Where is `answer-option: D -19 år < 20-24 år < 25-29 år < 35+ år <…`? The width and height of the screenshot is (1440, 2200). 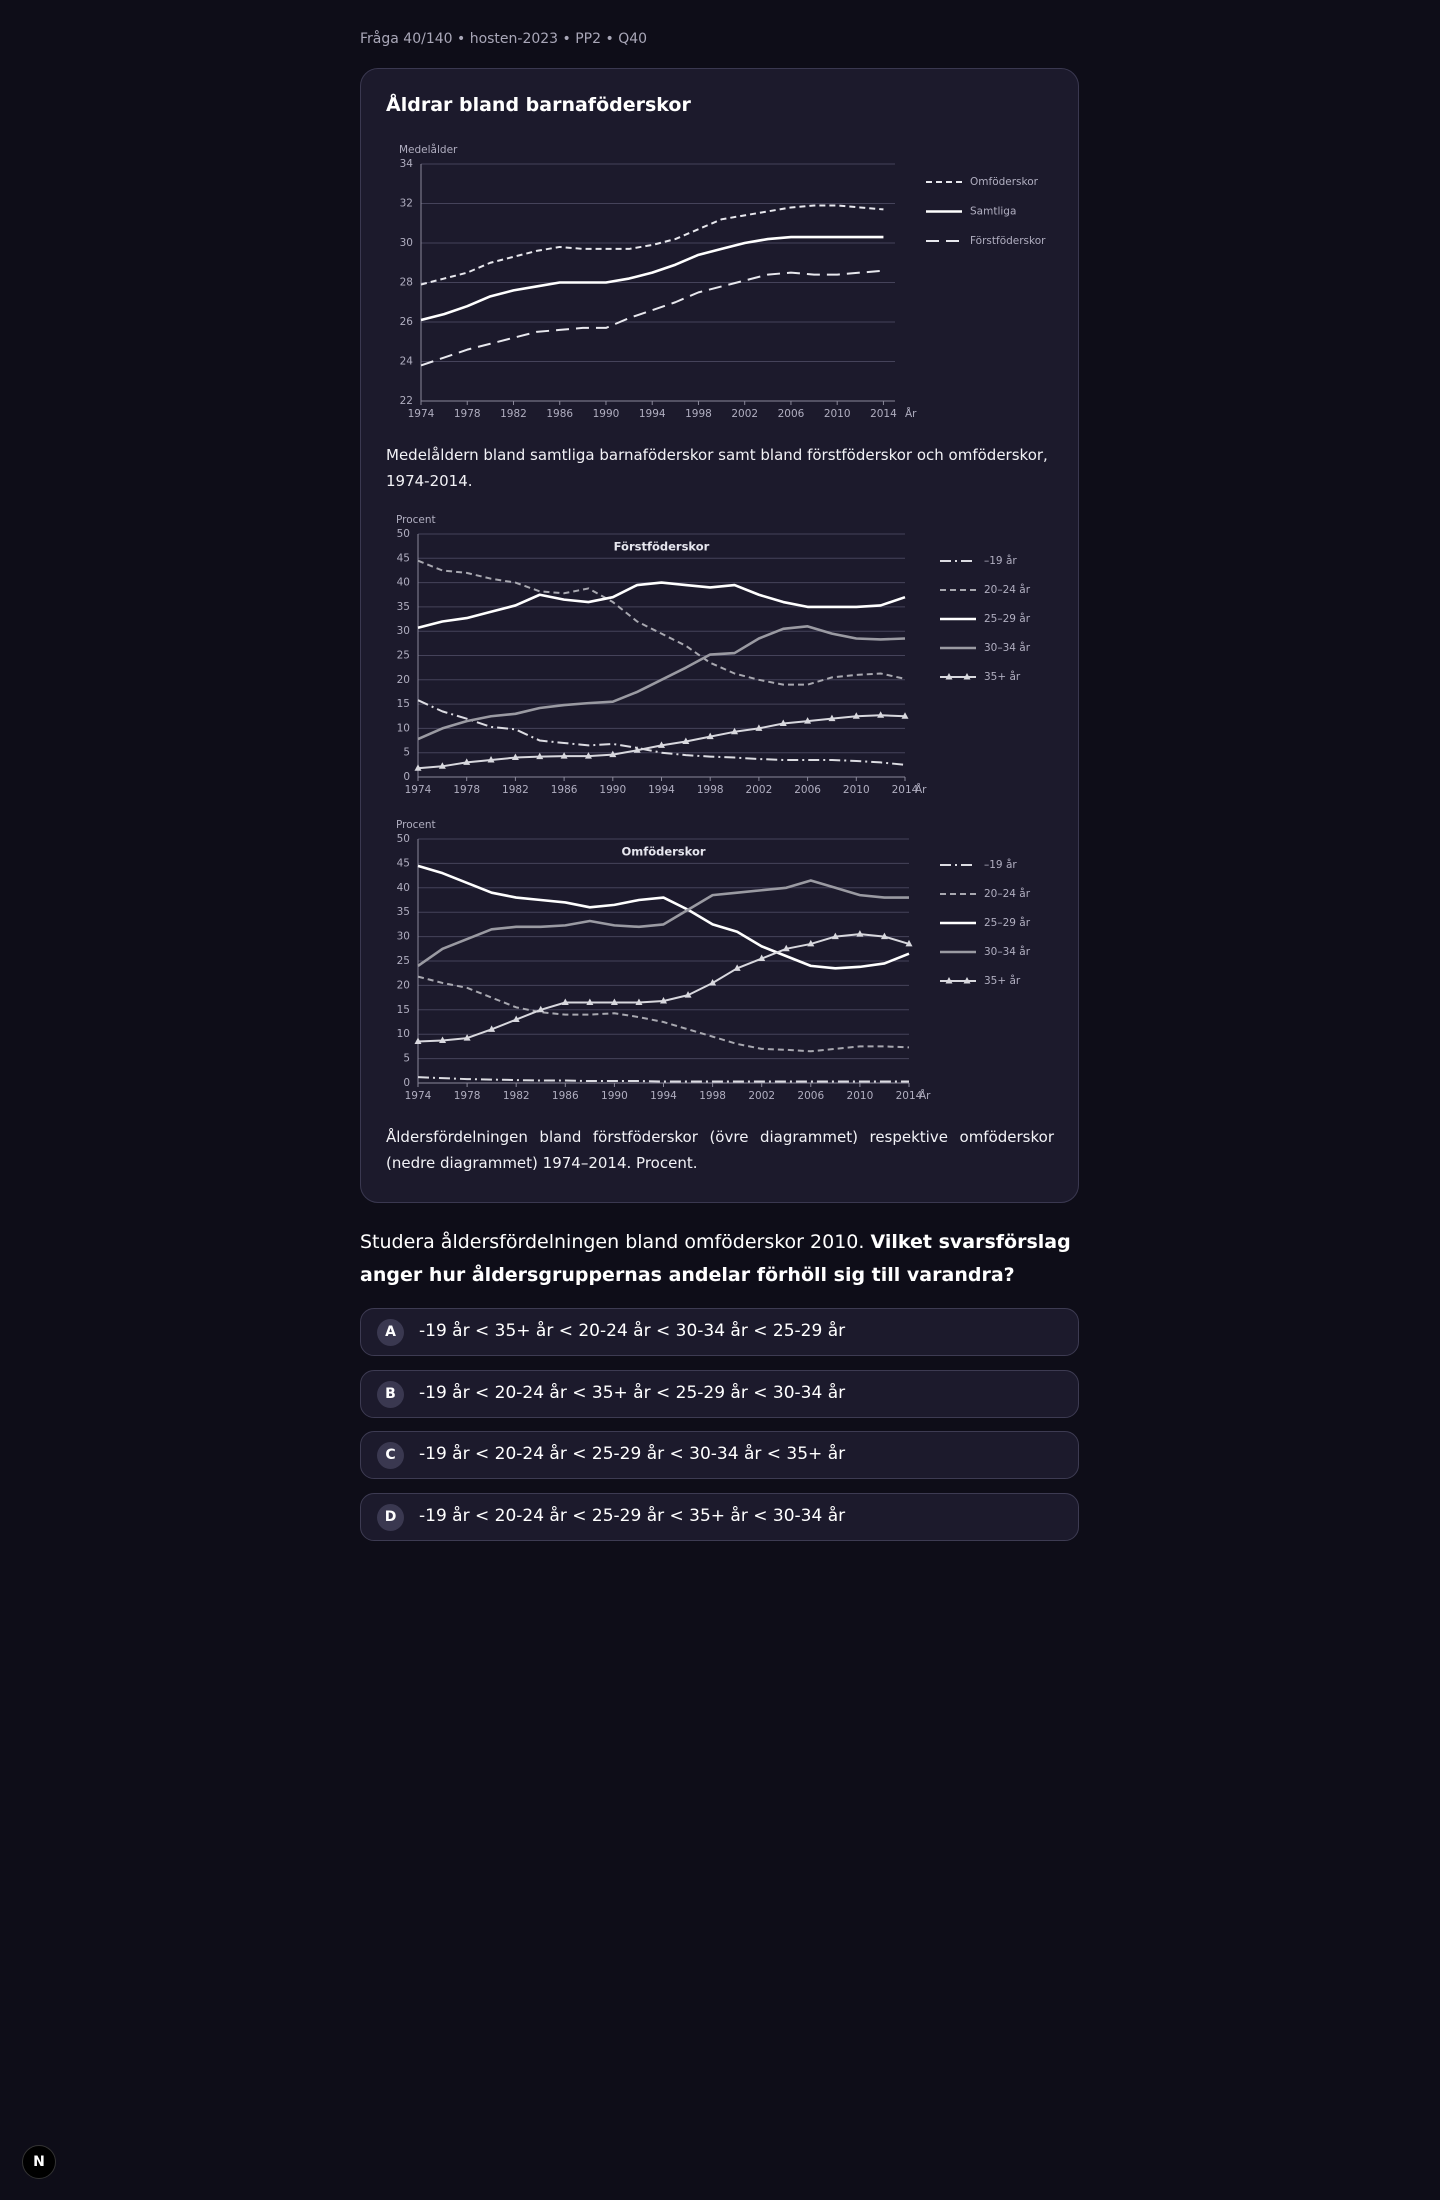 answer-option: D -19 år < 20-24 år < 25-29 år < 35+ år <… is located at coordinates (719, 1516).